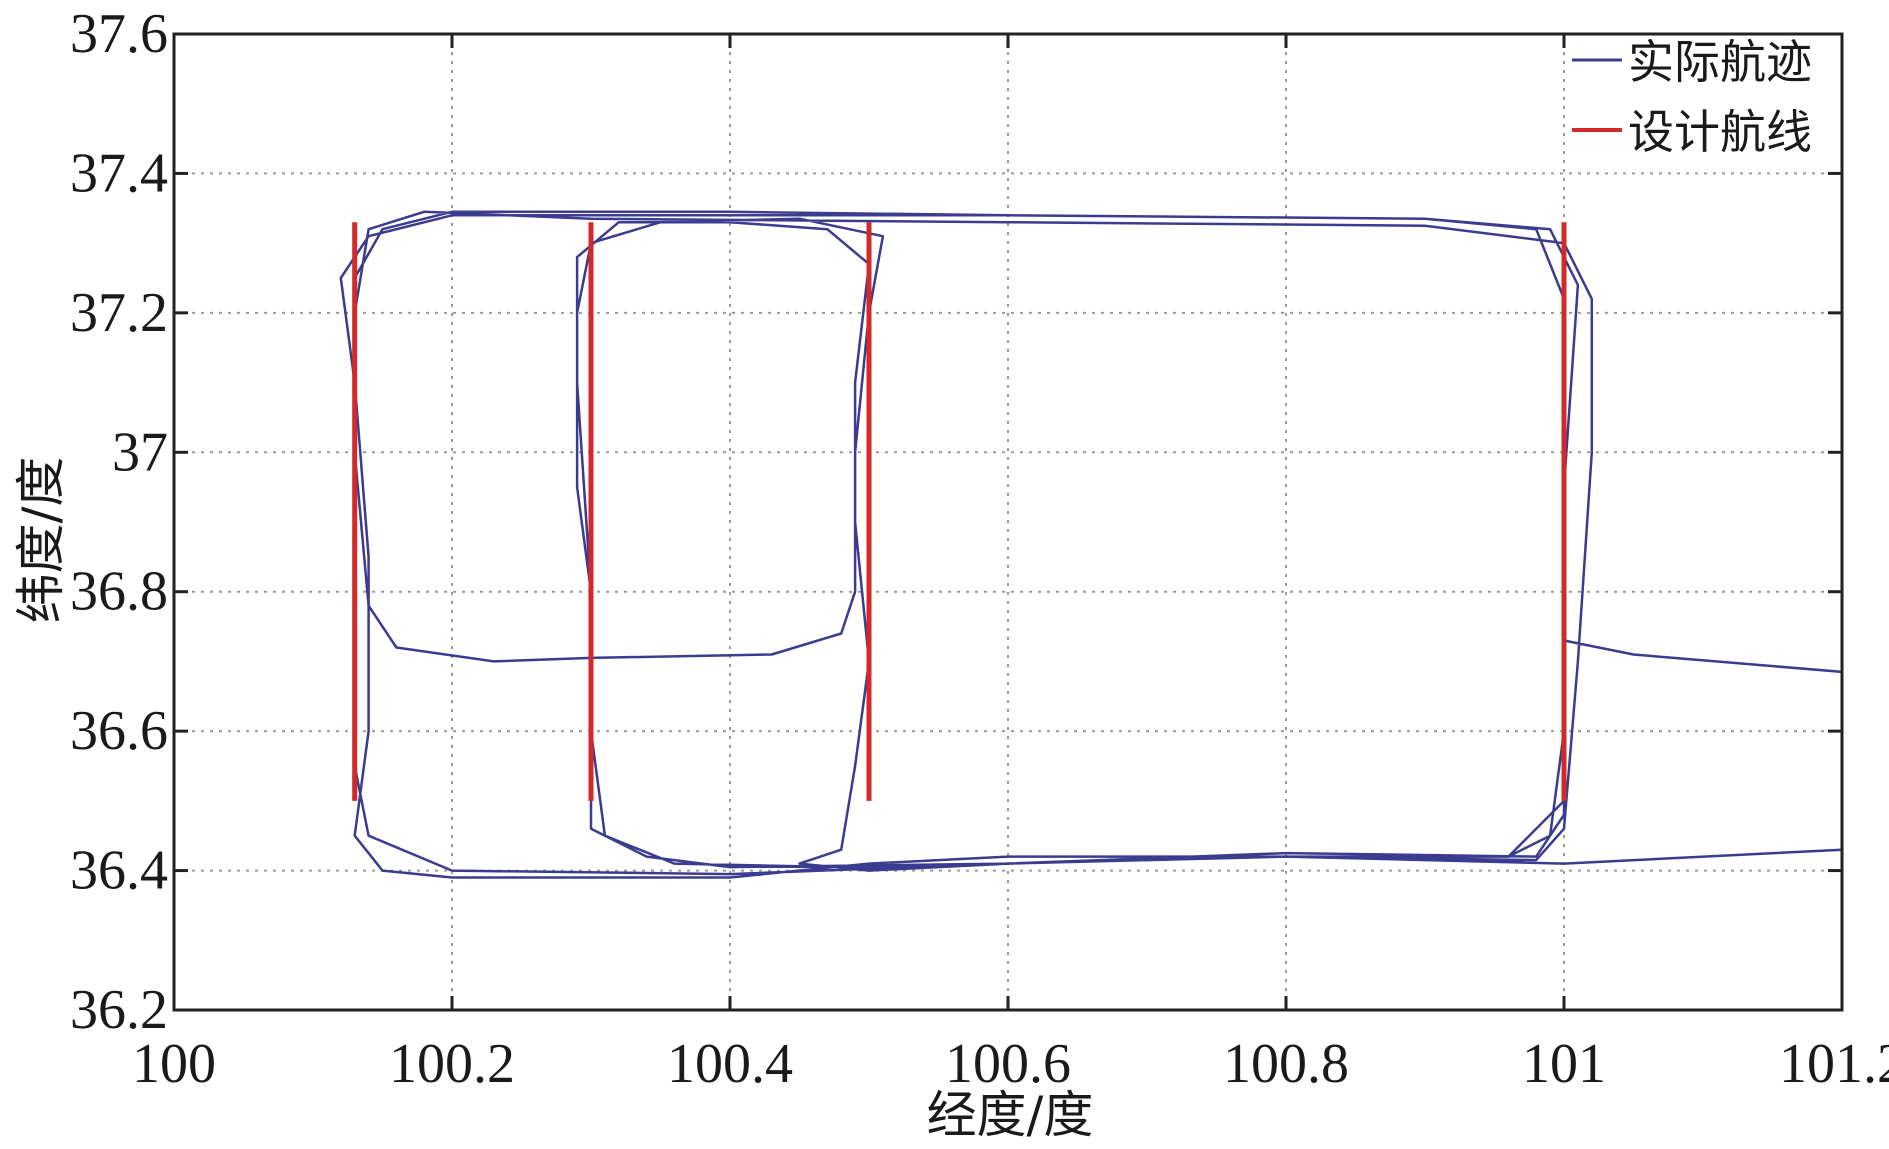 The image size is (1889, 1149). I want to click on legend-label-actual: 实际航迹, so click(1720, 62).